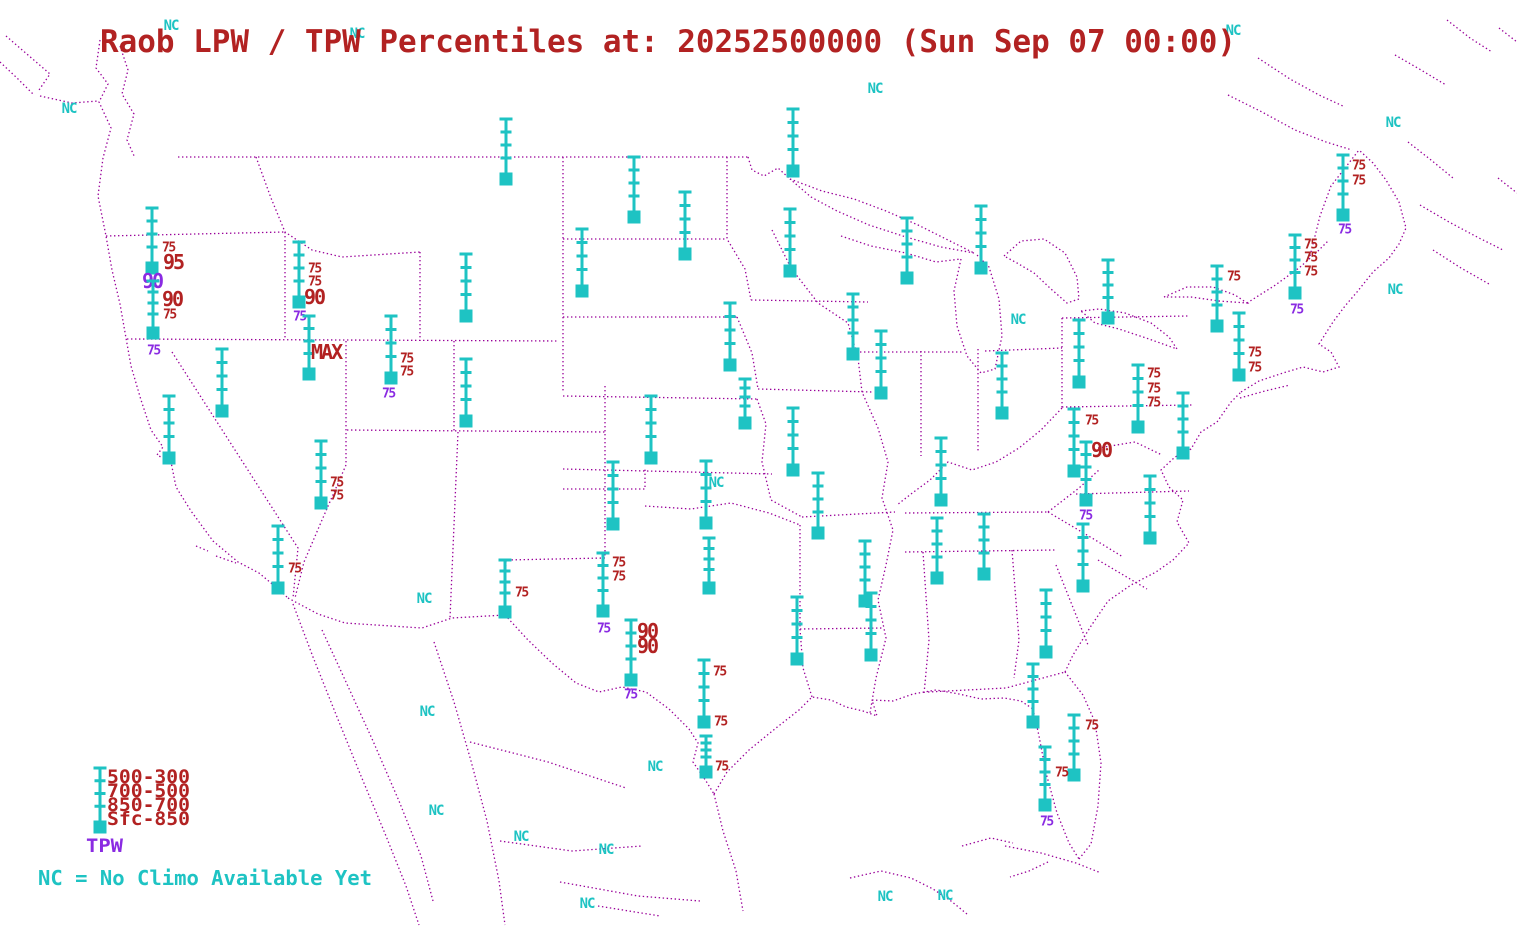 Image resolution: width=1517 pixels, height=929 pixels. What do you see at coordinates (327, 352) in the screenshot?
I see `layer-percentile-label: MAX` at bounding box center [327, 352].